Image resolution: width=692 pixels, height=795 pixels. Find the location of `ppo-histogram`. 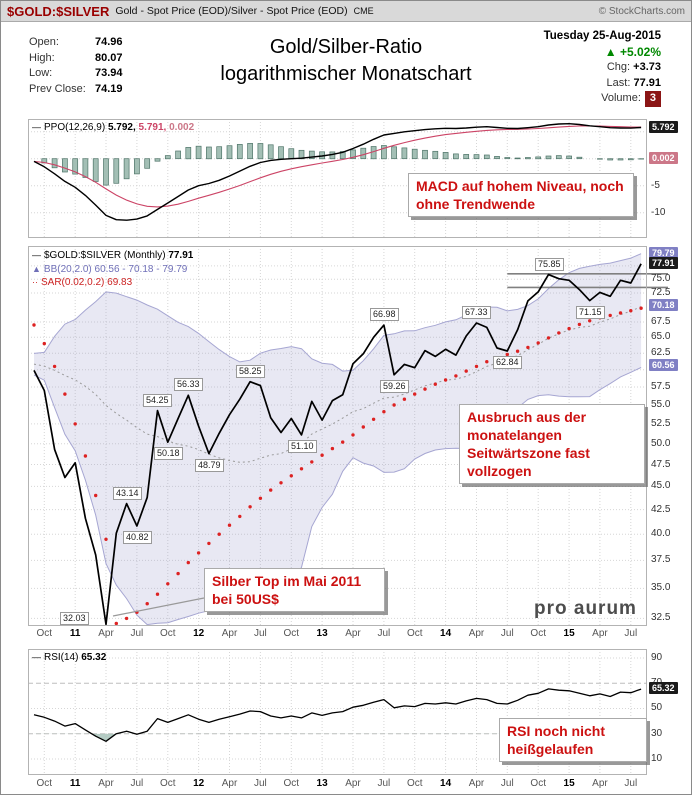

ppo-histogram is located at coordinates (342, 164).